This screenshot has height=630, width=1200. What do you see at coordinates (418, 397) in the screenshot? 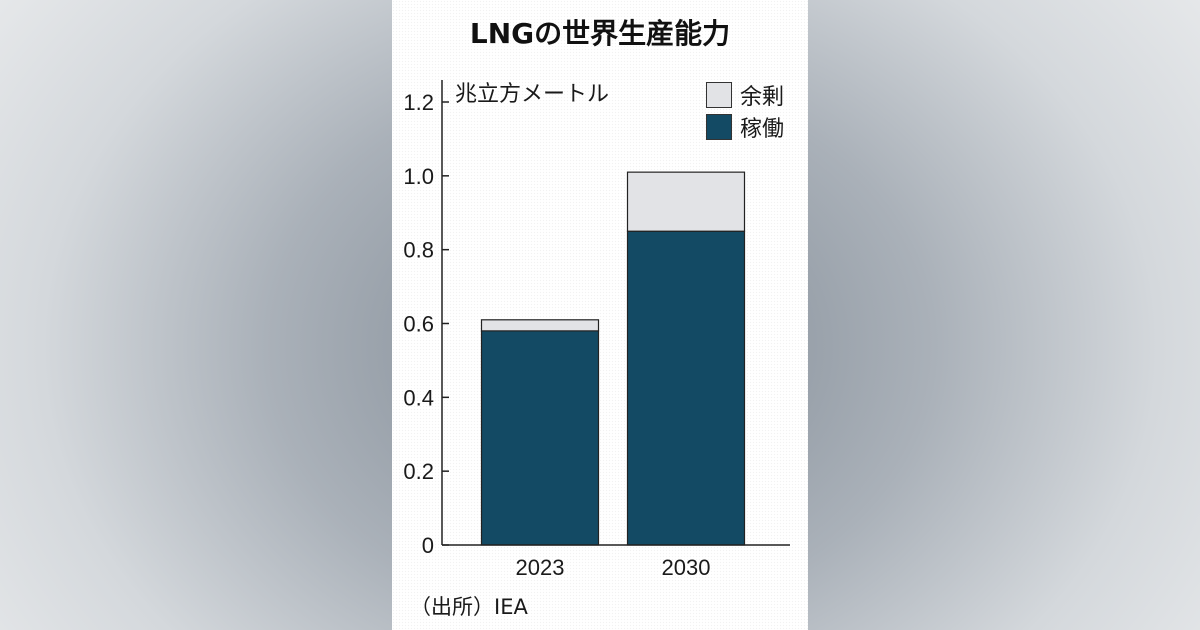
I see `y-tick-label: 0.4` at bounding box center [418, 397].